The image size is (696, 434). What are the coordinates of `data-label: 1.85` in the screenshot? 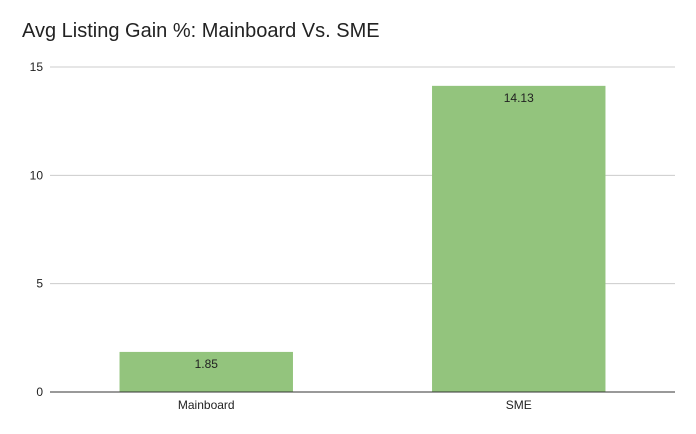 It's located at (207, 364).